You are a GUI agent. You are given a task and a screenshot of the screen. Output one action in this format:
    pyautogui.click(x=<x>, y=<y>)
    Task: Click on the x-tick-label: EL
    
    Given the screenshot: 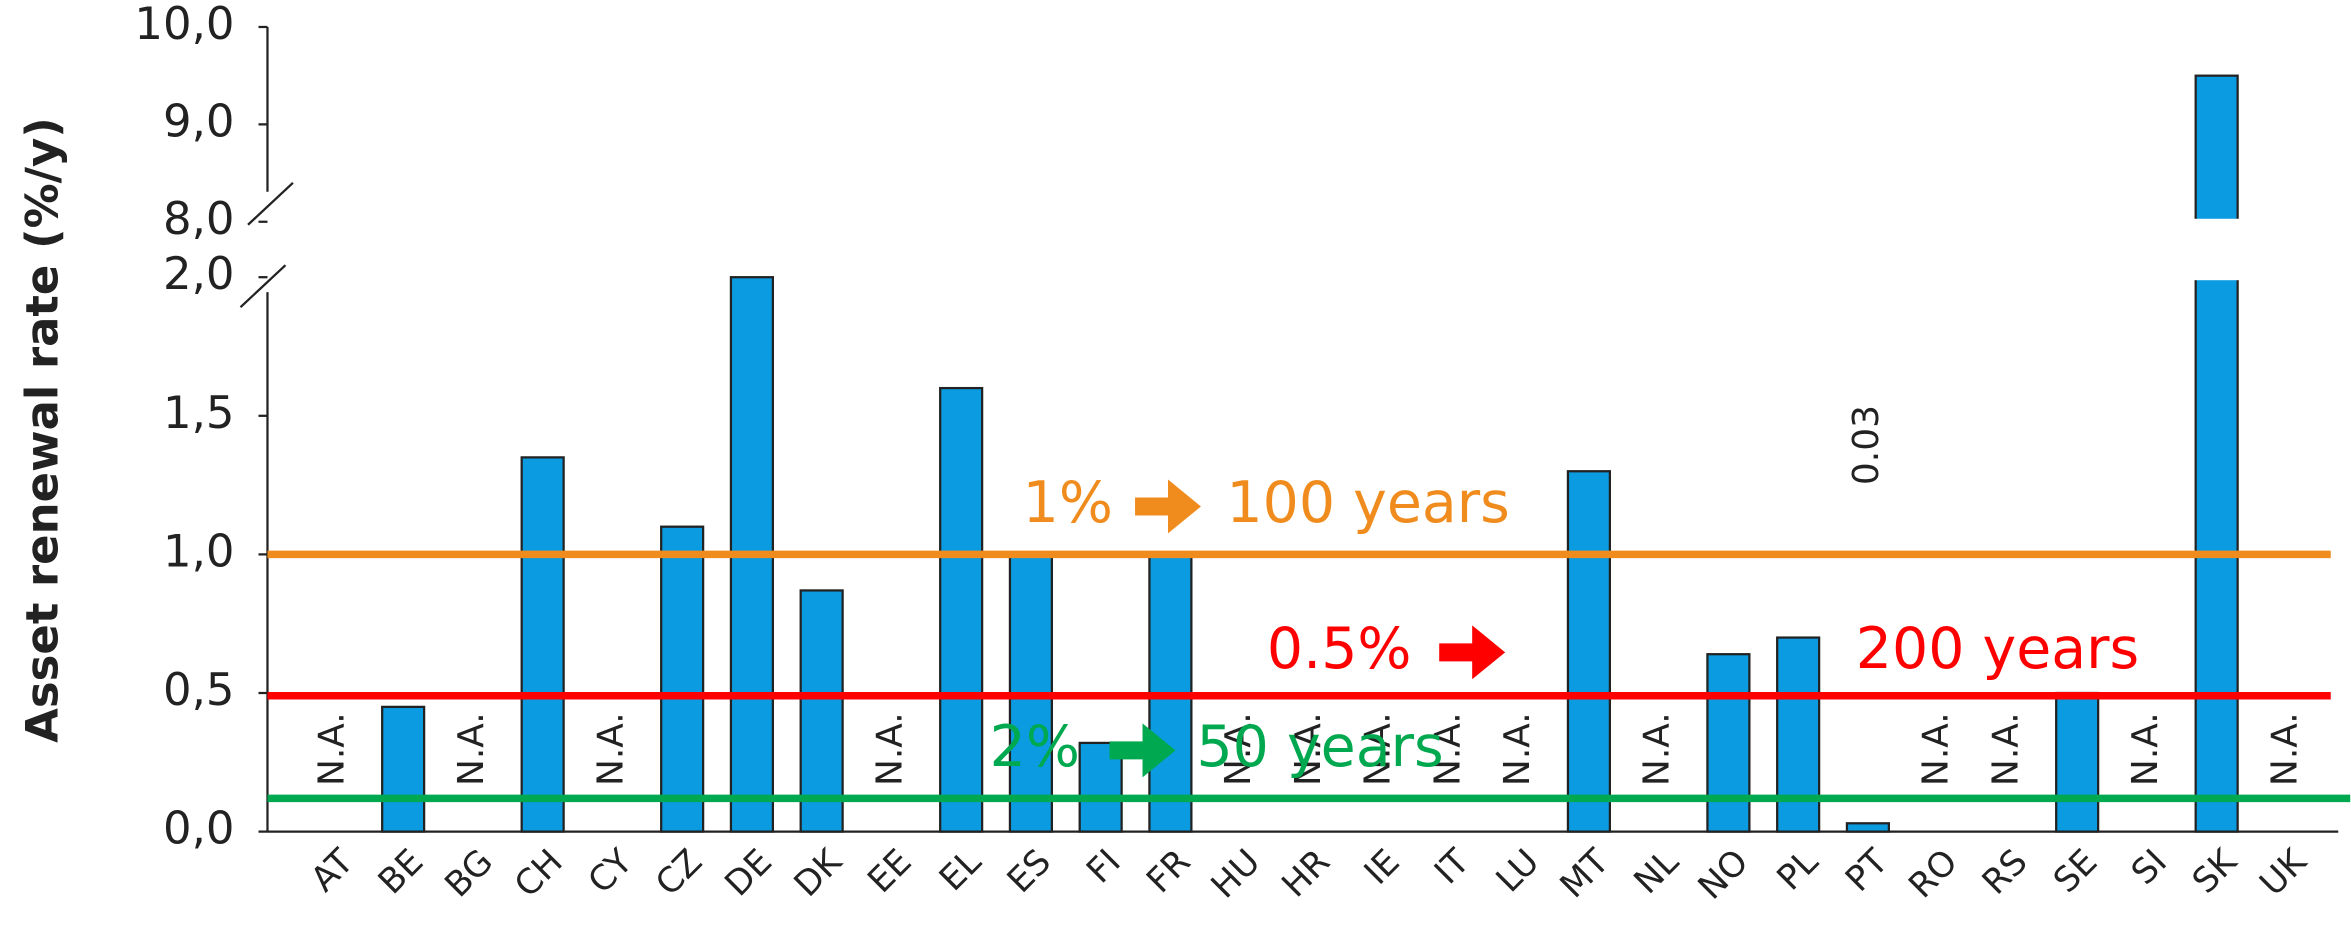 What is the action you would take?
    pyautogui.click(x=961, y=870)
    